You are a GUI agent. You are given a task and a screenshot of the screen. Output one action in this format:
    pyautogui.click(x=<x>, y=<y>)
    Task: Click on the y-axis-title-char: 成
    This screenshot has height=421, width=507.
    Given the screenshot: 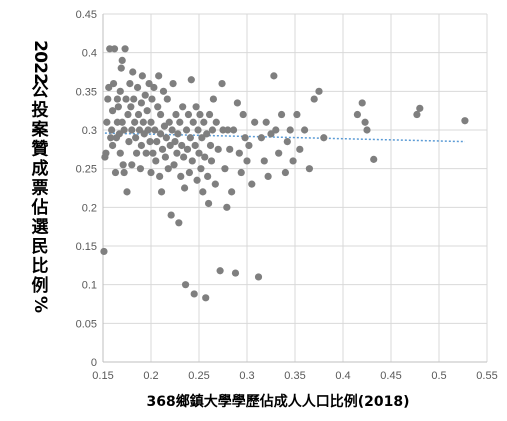 What is the action you would take?
    pyautogui.click(x=40, y=168)
    